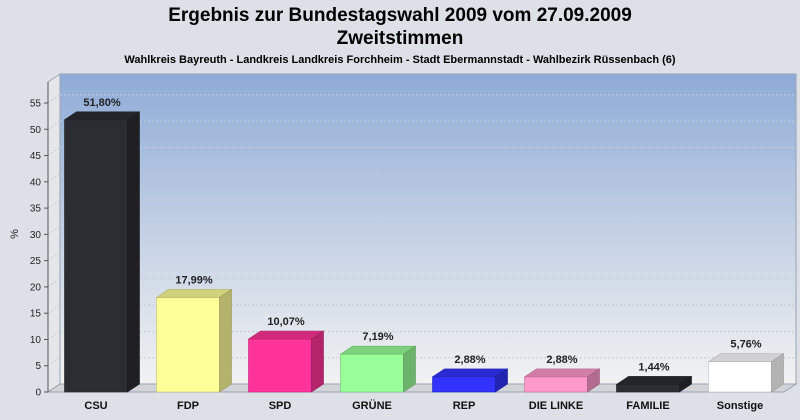 The width and height of the screenshot is (800, 420). I want to click on y-axis-label: %, so click(15, 234).